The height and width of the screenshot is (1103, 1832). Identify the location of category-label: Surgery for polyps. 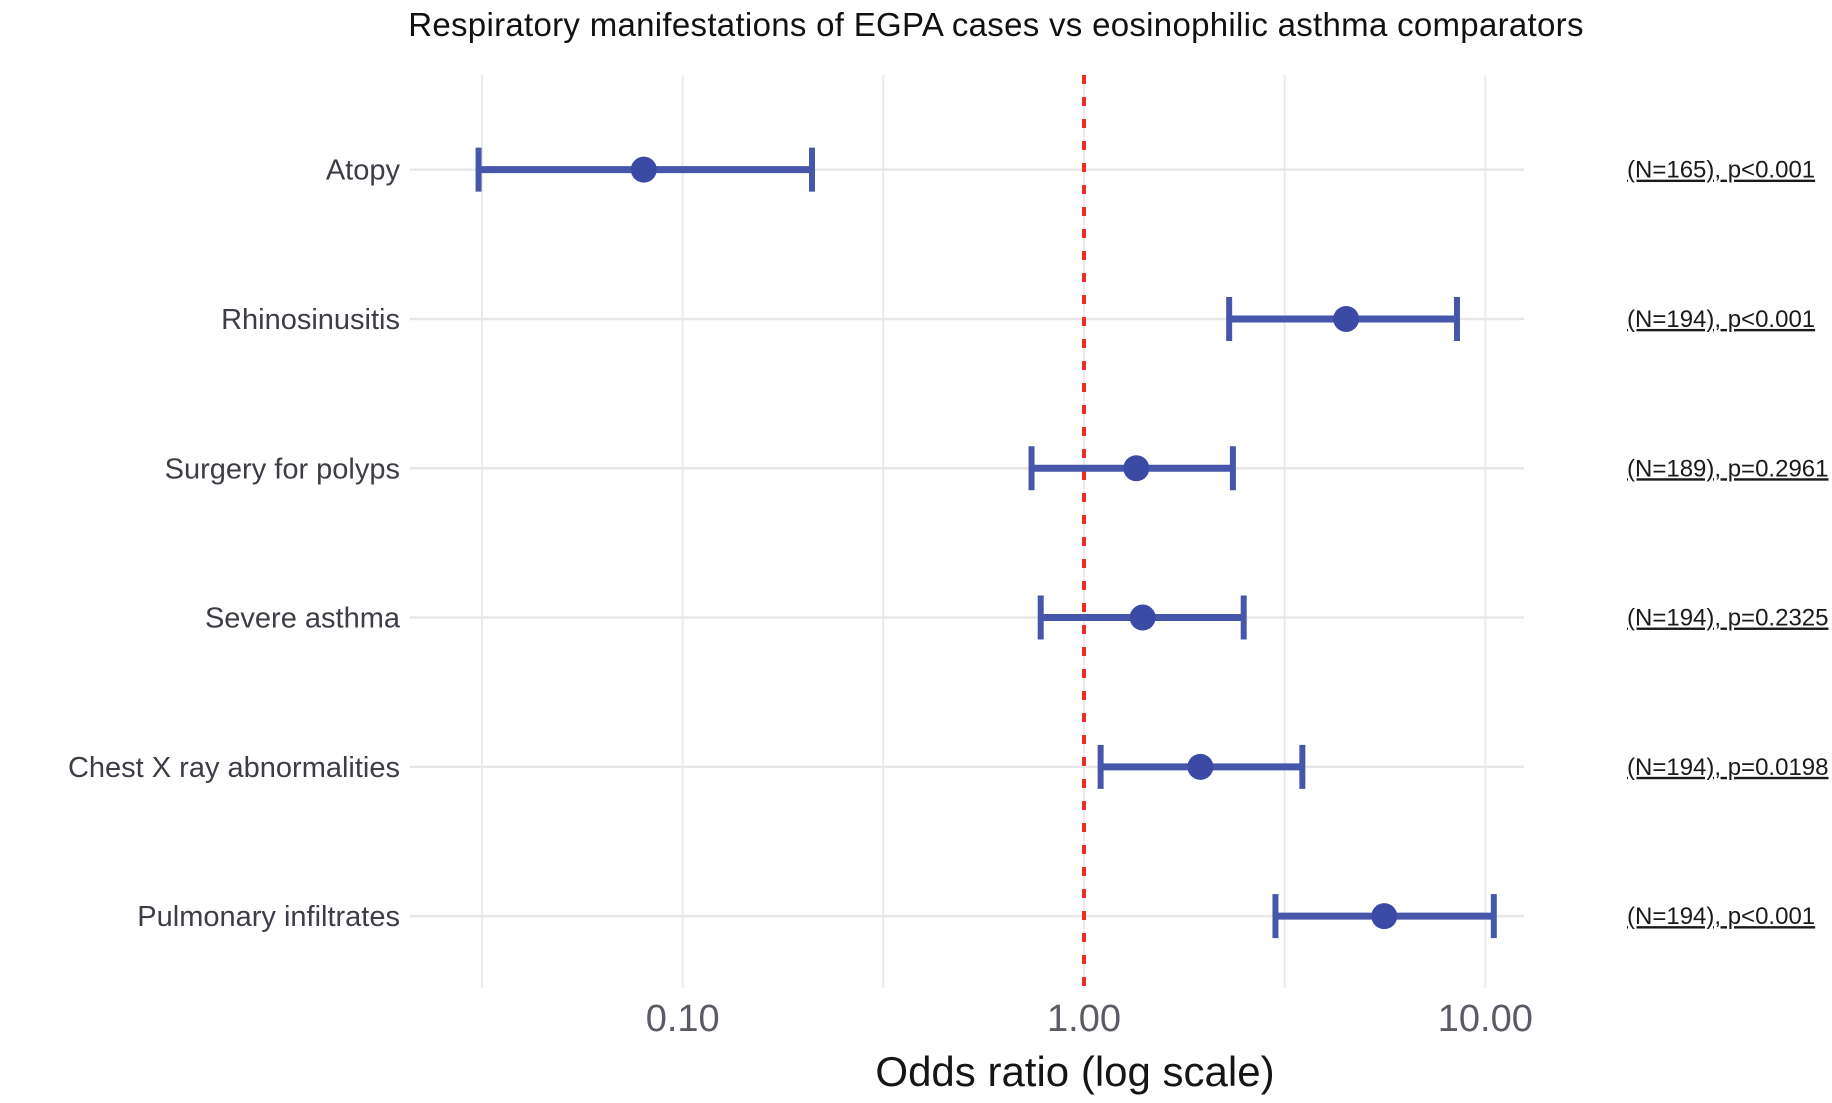
(282, 469).